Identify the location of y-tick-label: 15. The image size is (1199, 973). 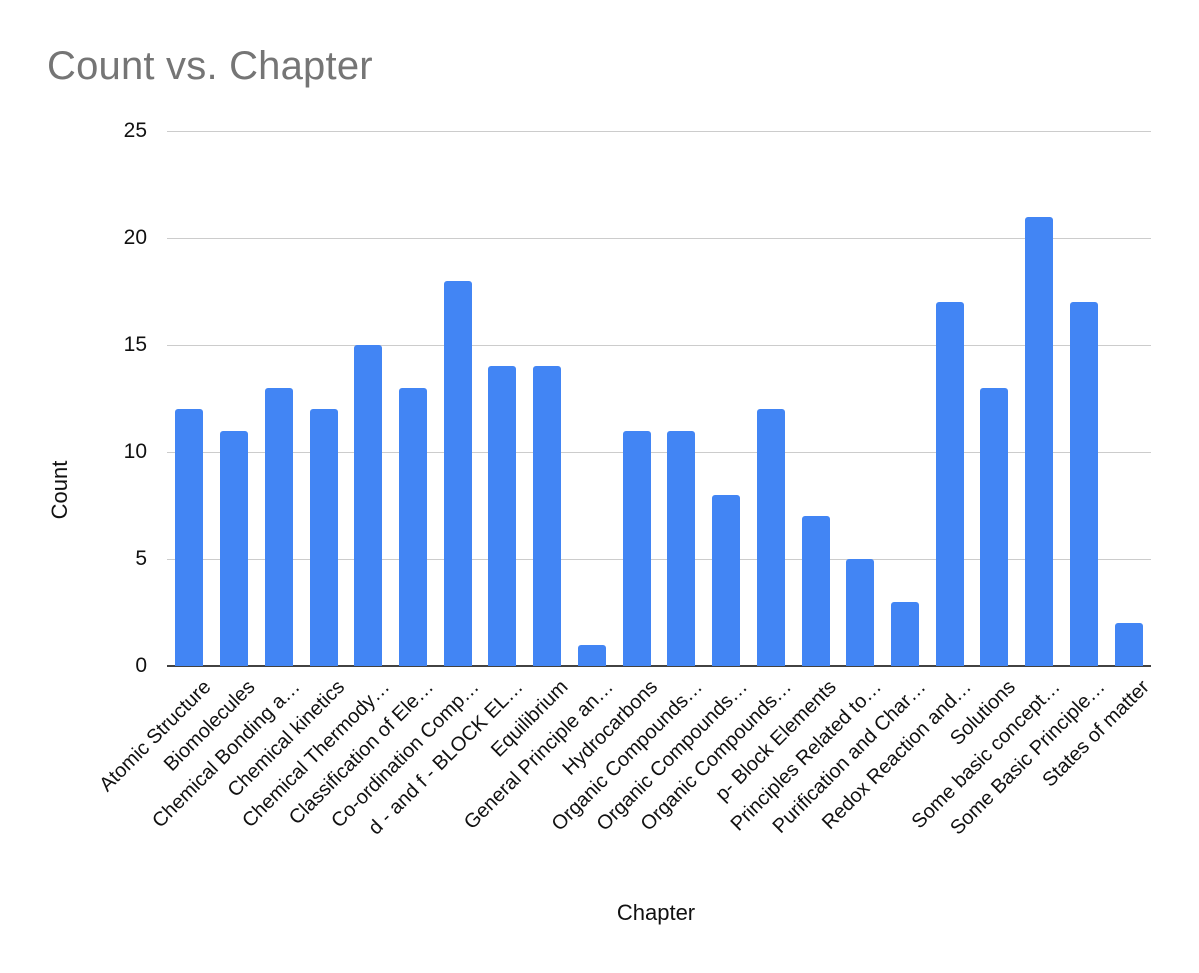
(135, 344).